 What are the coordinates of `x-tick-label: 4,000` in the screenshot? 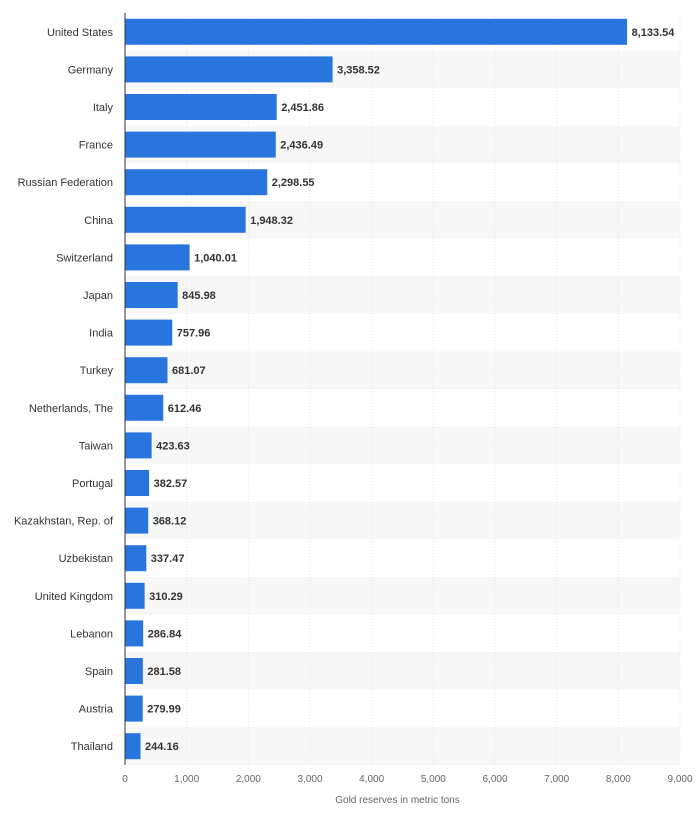 It's located at (371, 779).